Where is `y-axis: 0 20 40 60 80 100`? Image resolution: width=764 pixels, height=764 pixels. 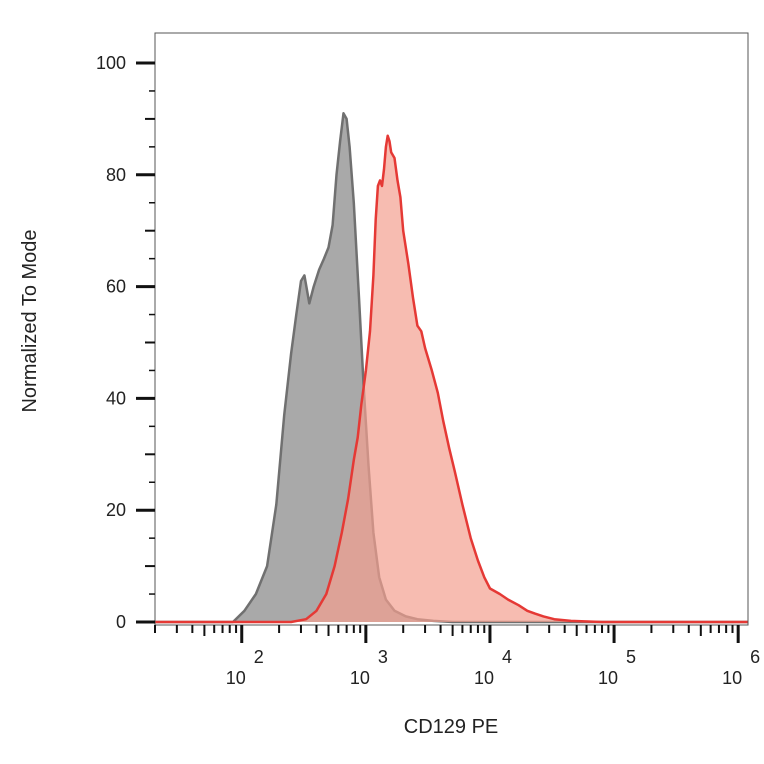
y-axis: 0 20 40 60 80 100 is located at coordinates (125, 342).